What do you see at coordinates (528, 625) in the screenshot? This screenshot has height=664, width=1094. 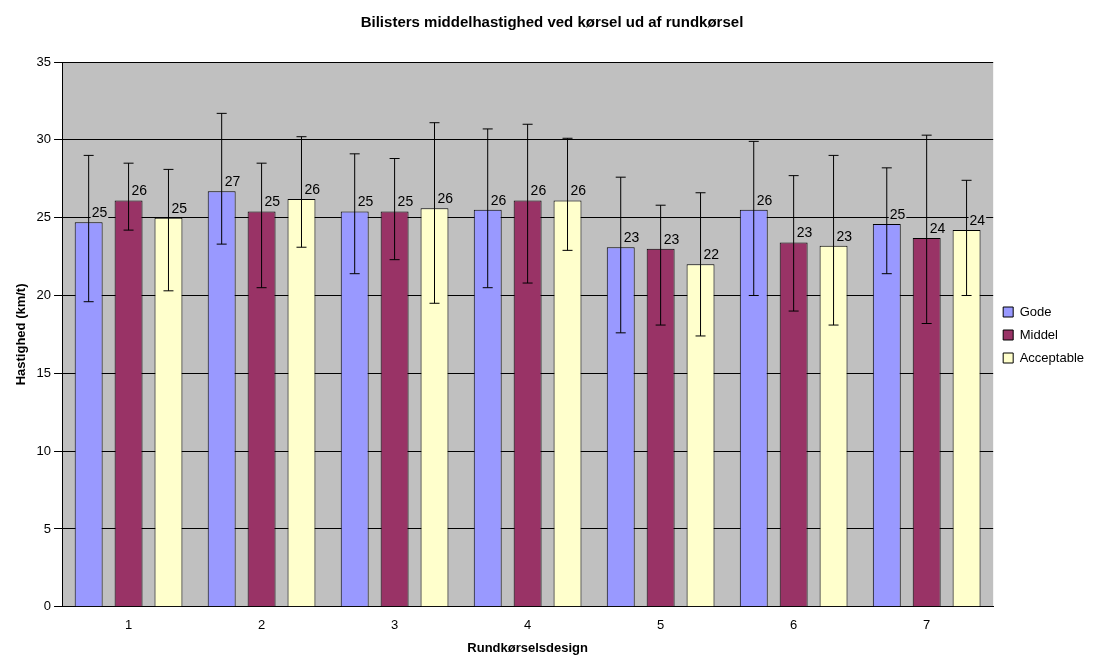 I see `x-tick-label: 4` at bounding box center [528, 625].